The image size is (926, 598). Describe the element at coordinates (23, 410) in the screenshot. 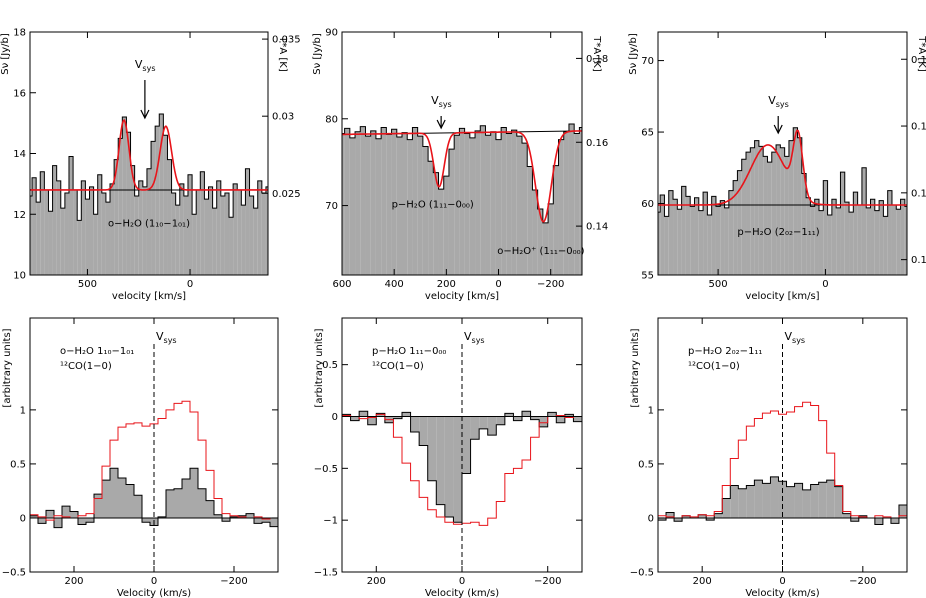

I see `y-tick-label: 1` at that location.